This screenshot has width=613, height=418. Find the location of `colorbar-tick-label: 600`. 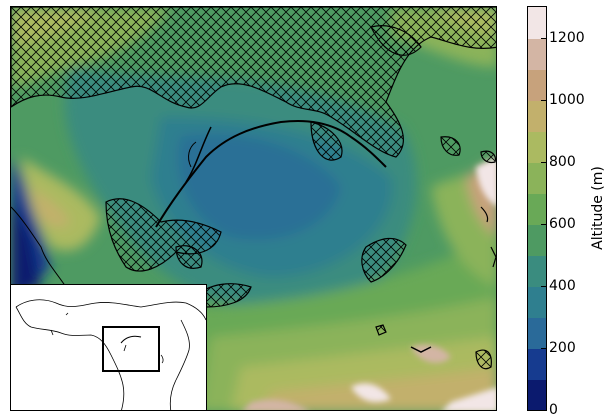

colorbar-tick-label: 600 is located at coordinates (562, 224).